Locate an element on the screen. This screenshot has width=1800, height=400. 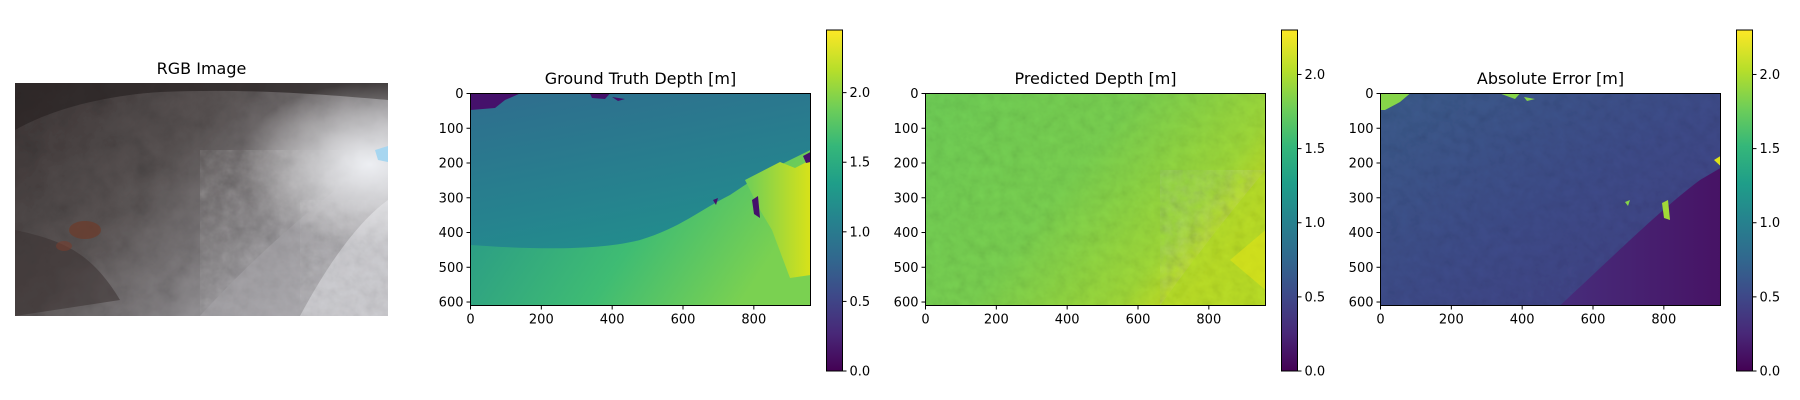
rgb-image is located at coordinates (201, 199).